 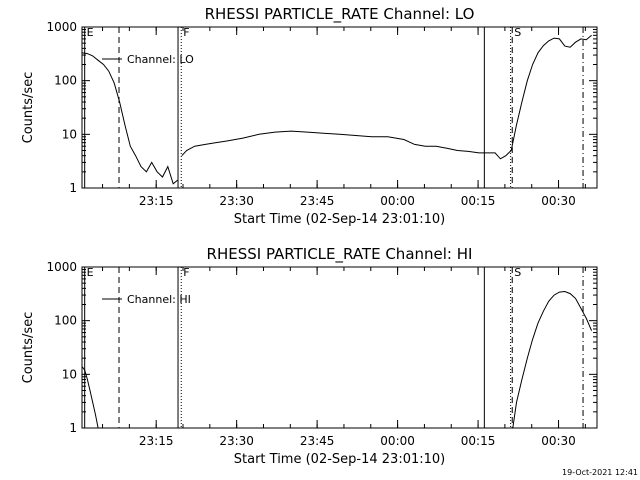 What do you see at coordinates (186, 272) in the screenshot?
I see `chart-1-event-marker-label-3: F` at bounding box center [186, 272].